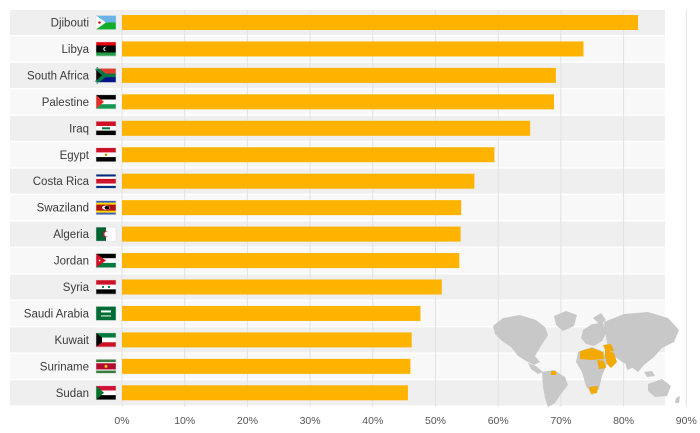 This screenshot has height=433, width=700. I want to click on category-label: Kuwait, so click(71, 341).